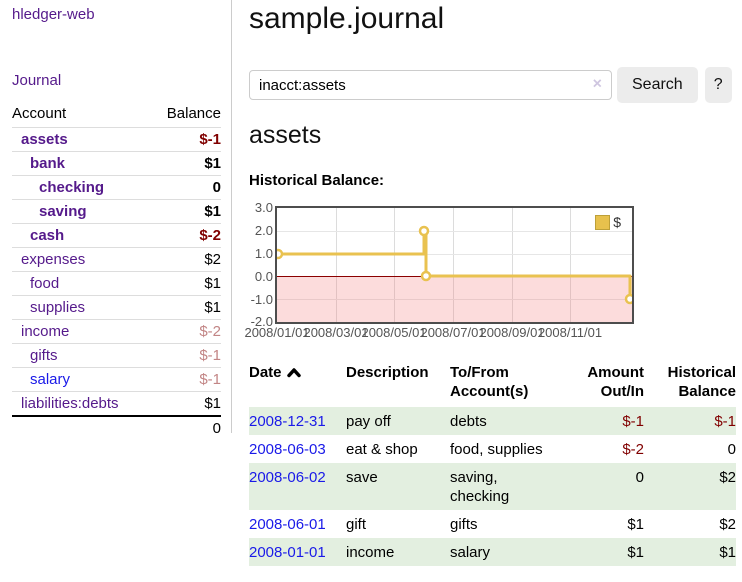 Image resolution: width=742 pixels, height=582 pixels. What do you see at coordinates (430, 85) in the screenshot?
I see `search-input` at bounding box center [430, 85].